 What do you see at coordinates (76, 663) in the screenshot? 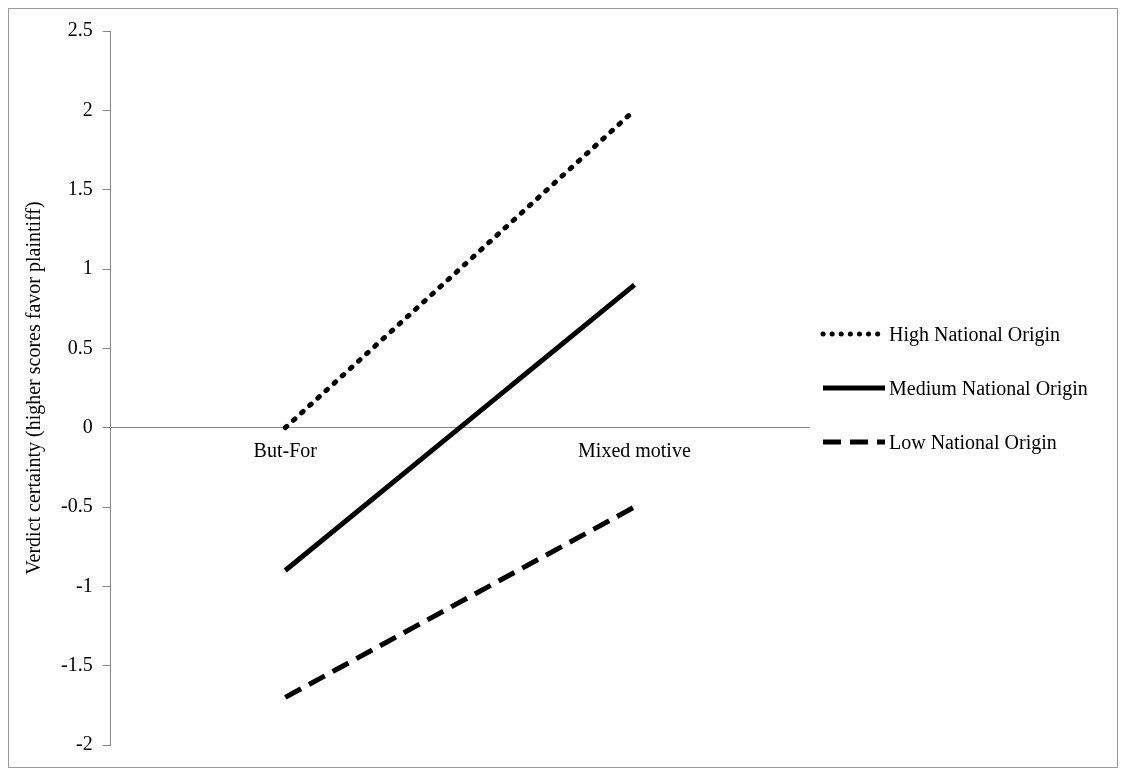
I see `y-tick-label: -1.5` at bounding box center [76, 663].